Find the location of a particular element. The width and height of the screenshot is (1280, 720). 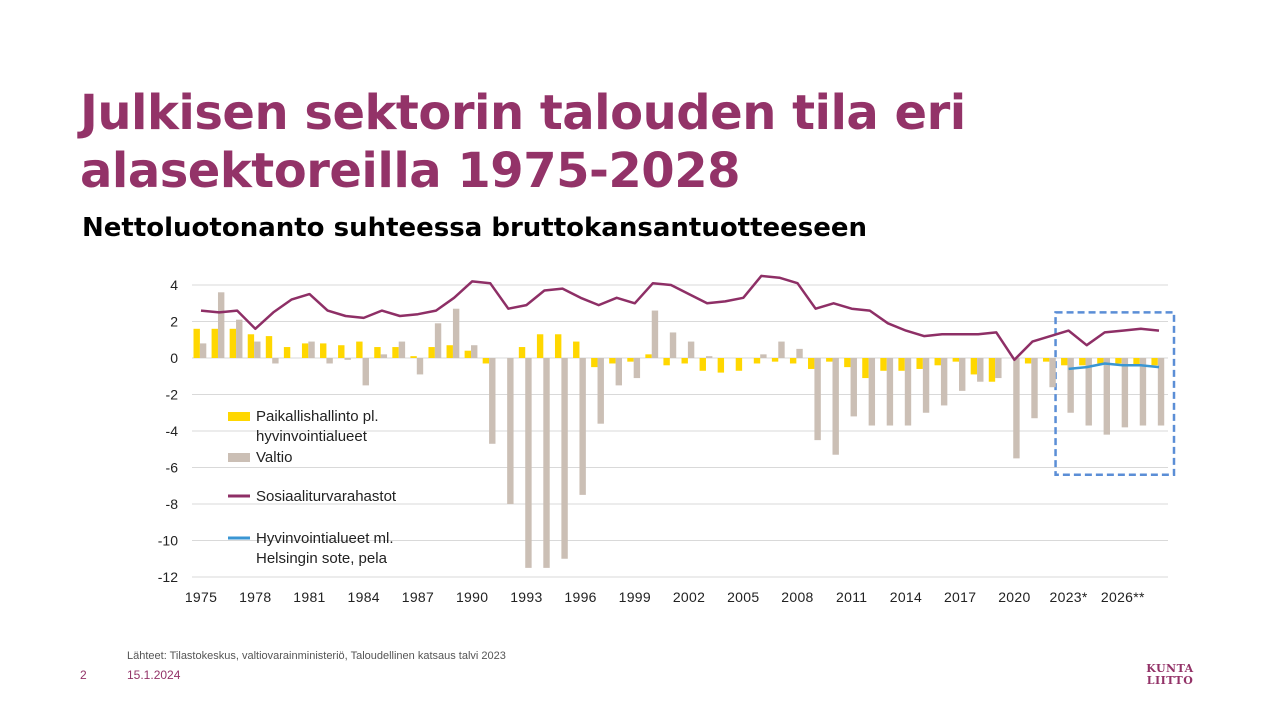

legend-label: Hyvinvointialueet ml. is located at coordinates (325, 538).